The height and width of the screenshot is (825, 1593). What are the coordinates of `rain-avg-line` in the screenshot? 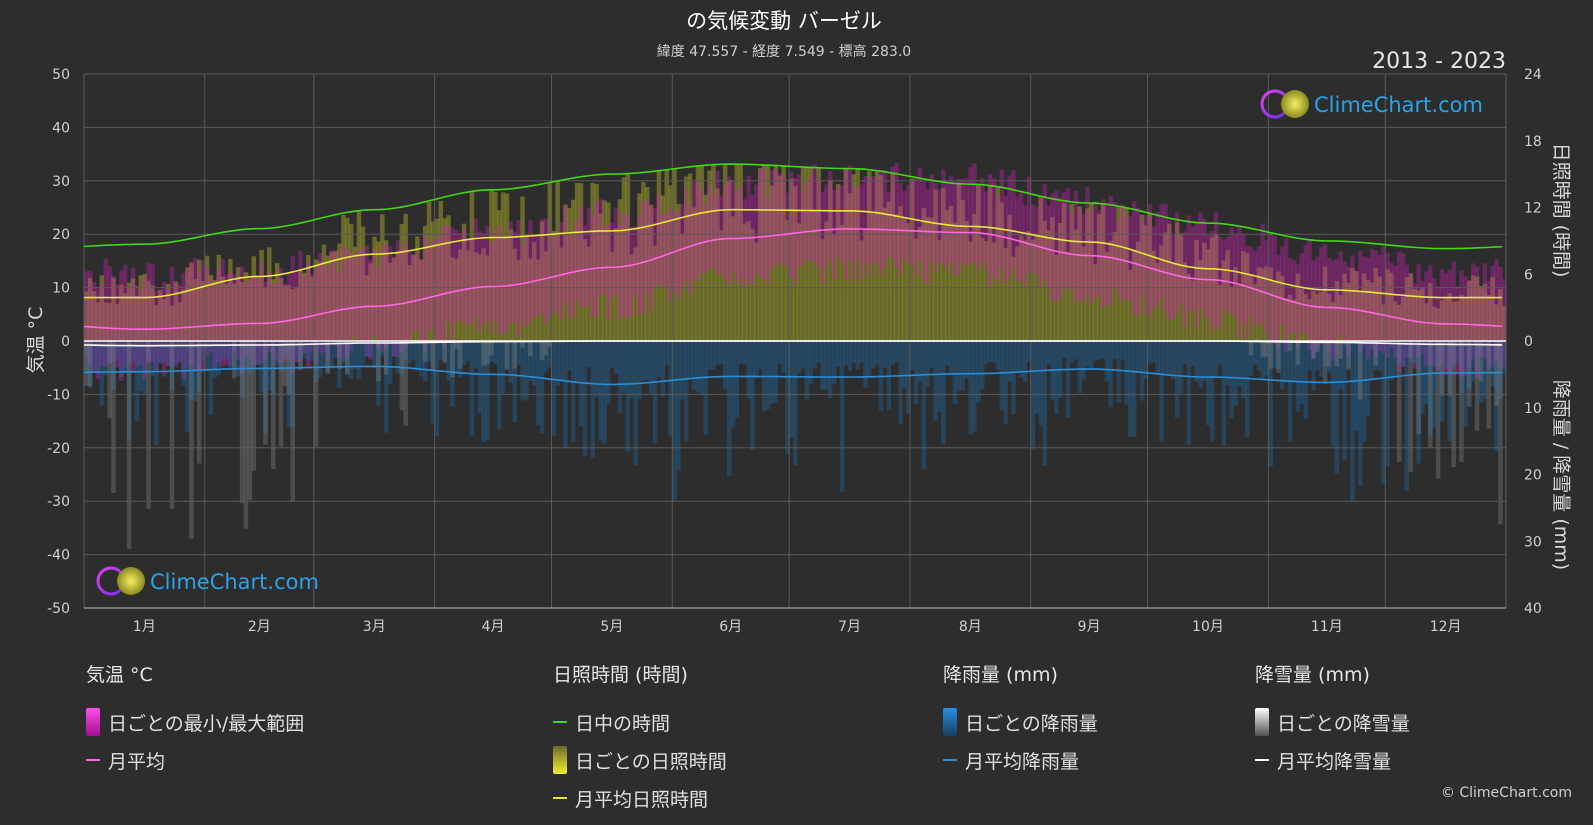 It's located at (793, 375).